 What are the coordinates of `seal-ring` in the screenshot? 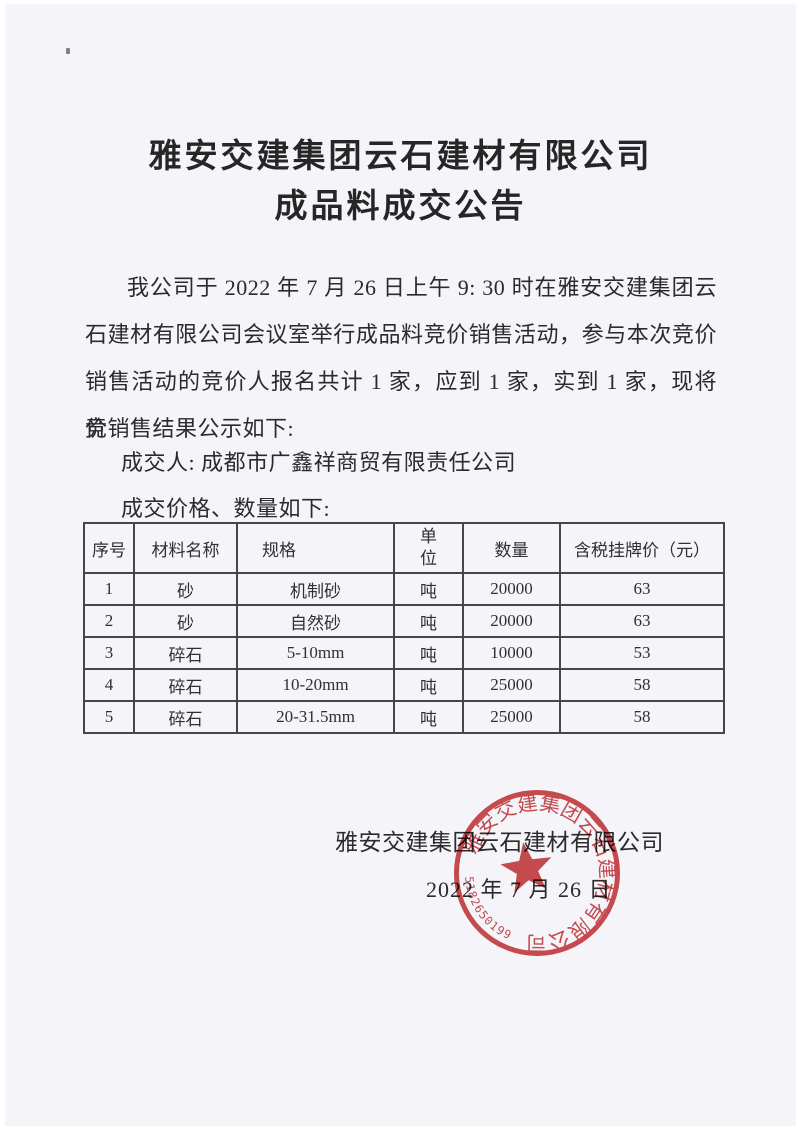 It's located at (537, 873).